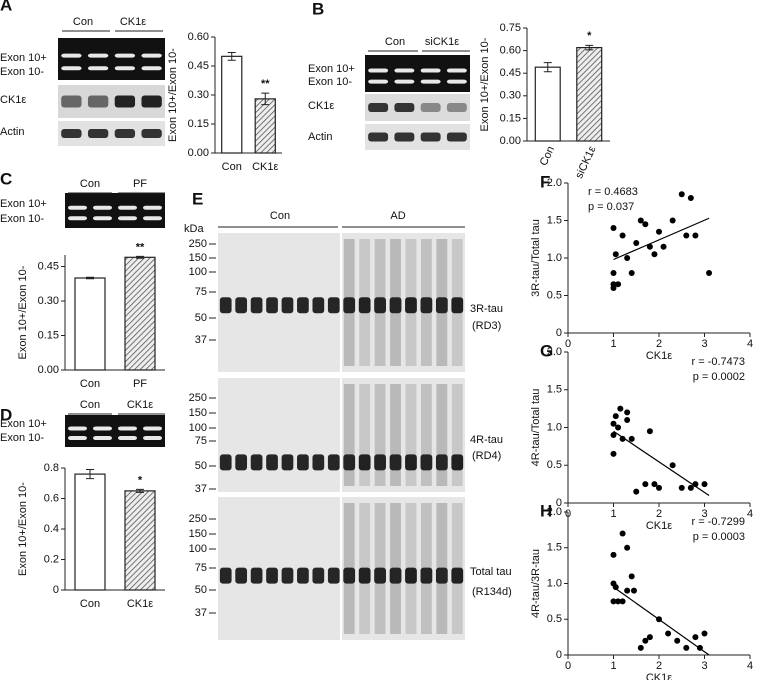 The width and height of the screenshot is (760, 680). What do you see at coordinates (546, 350) in the screenshot?
I see `panel-letter: G` at bounding box center [546, 350].